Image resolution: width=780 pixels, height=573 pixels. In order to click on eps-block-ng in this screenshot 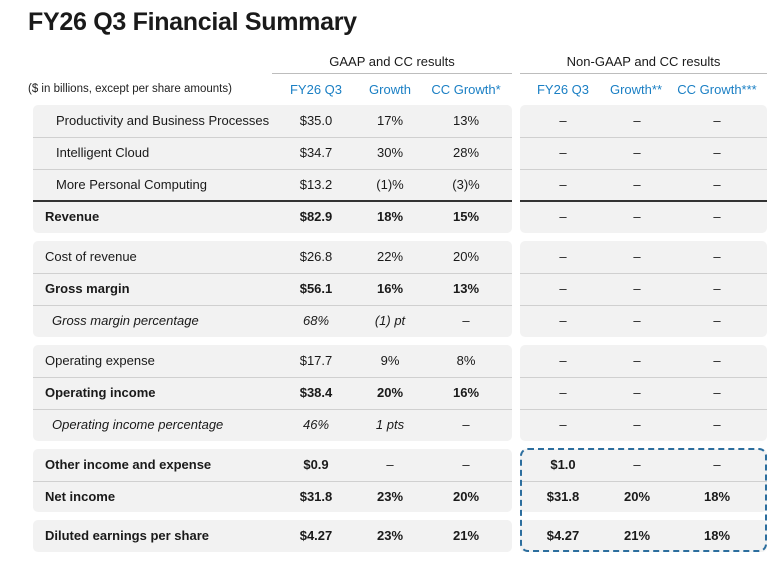, I will do `click(643, 536)`.